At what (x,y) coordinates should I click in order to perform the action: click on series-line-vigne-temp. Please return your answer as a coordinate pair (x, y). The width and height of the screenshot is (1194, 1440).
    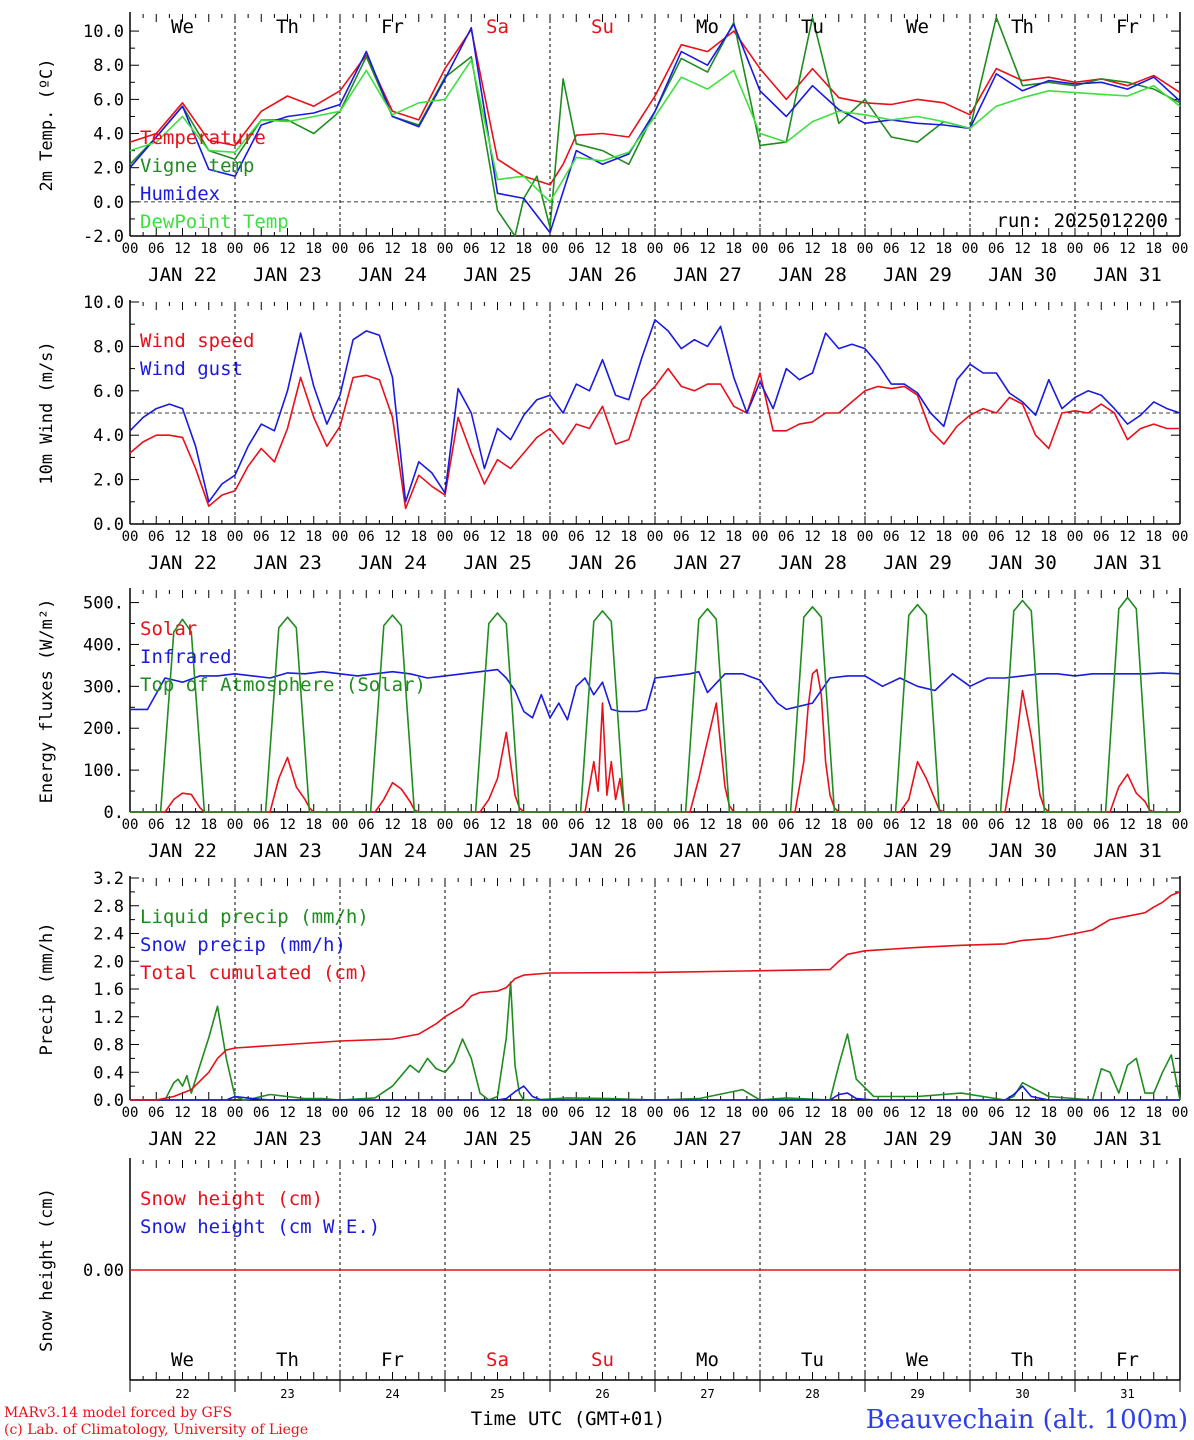
    Looking at the image, I should click on (655, 126).